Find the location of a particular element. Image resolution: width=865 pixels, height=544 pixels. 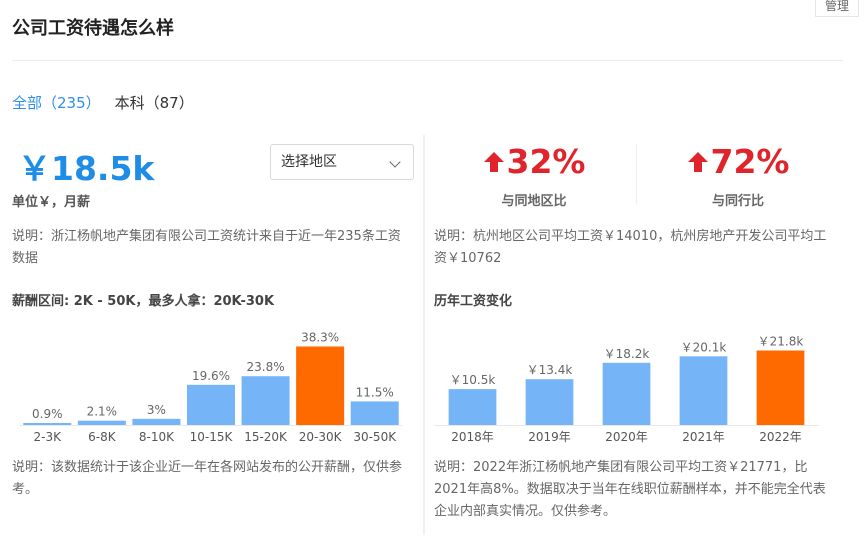

tab-all: 全部（235） is located at coordinates (56, 103).